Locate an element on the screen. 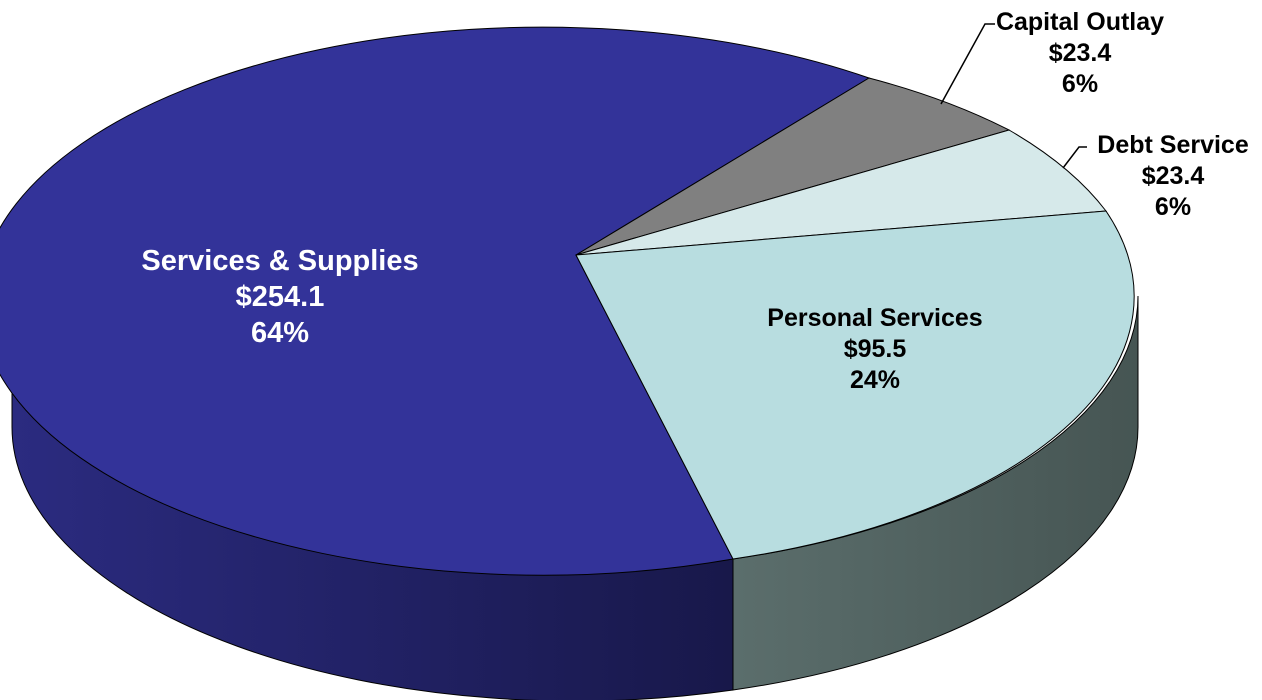  label-services-supplies: Services & Supplies $254.1 64% is located at coordinates (279, 297).